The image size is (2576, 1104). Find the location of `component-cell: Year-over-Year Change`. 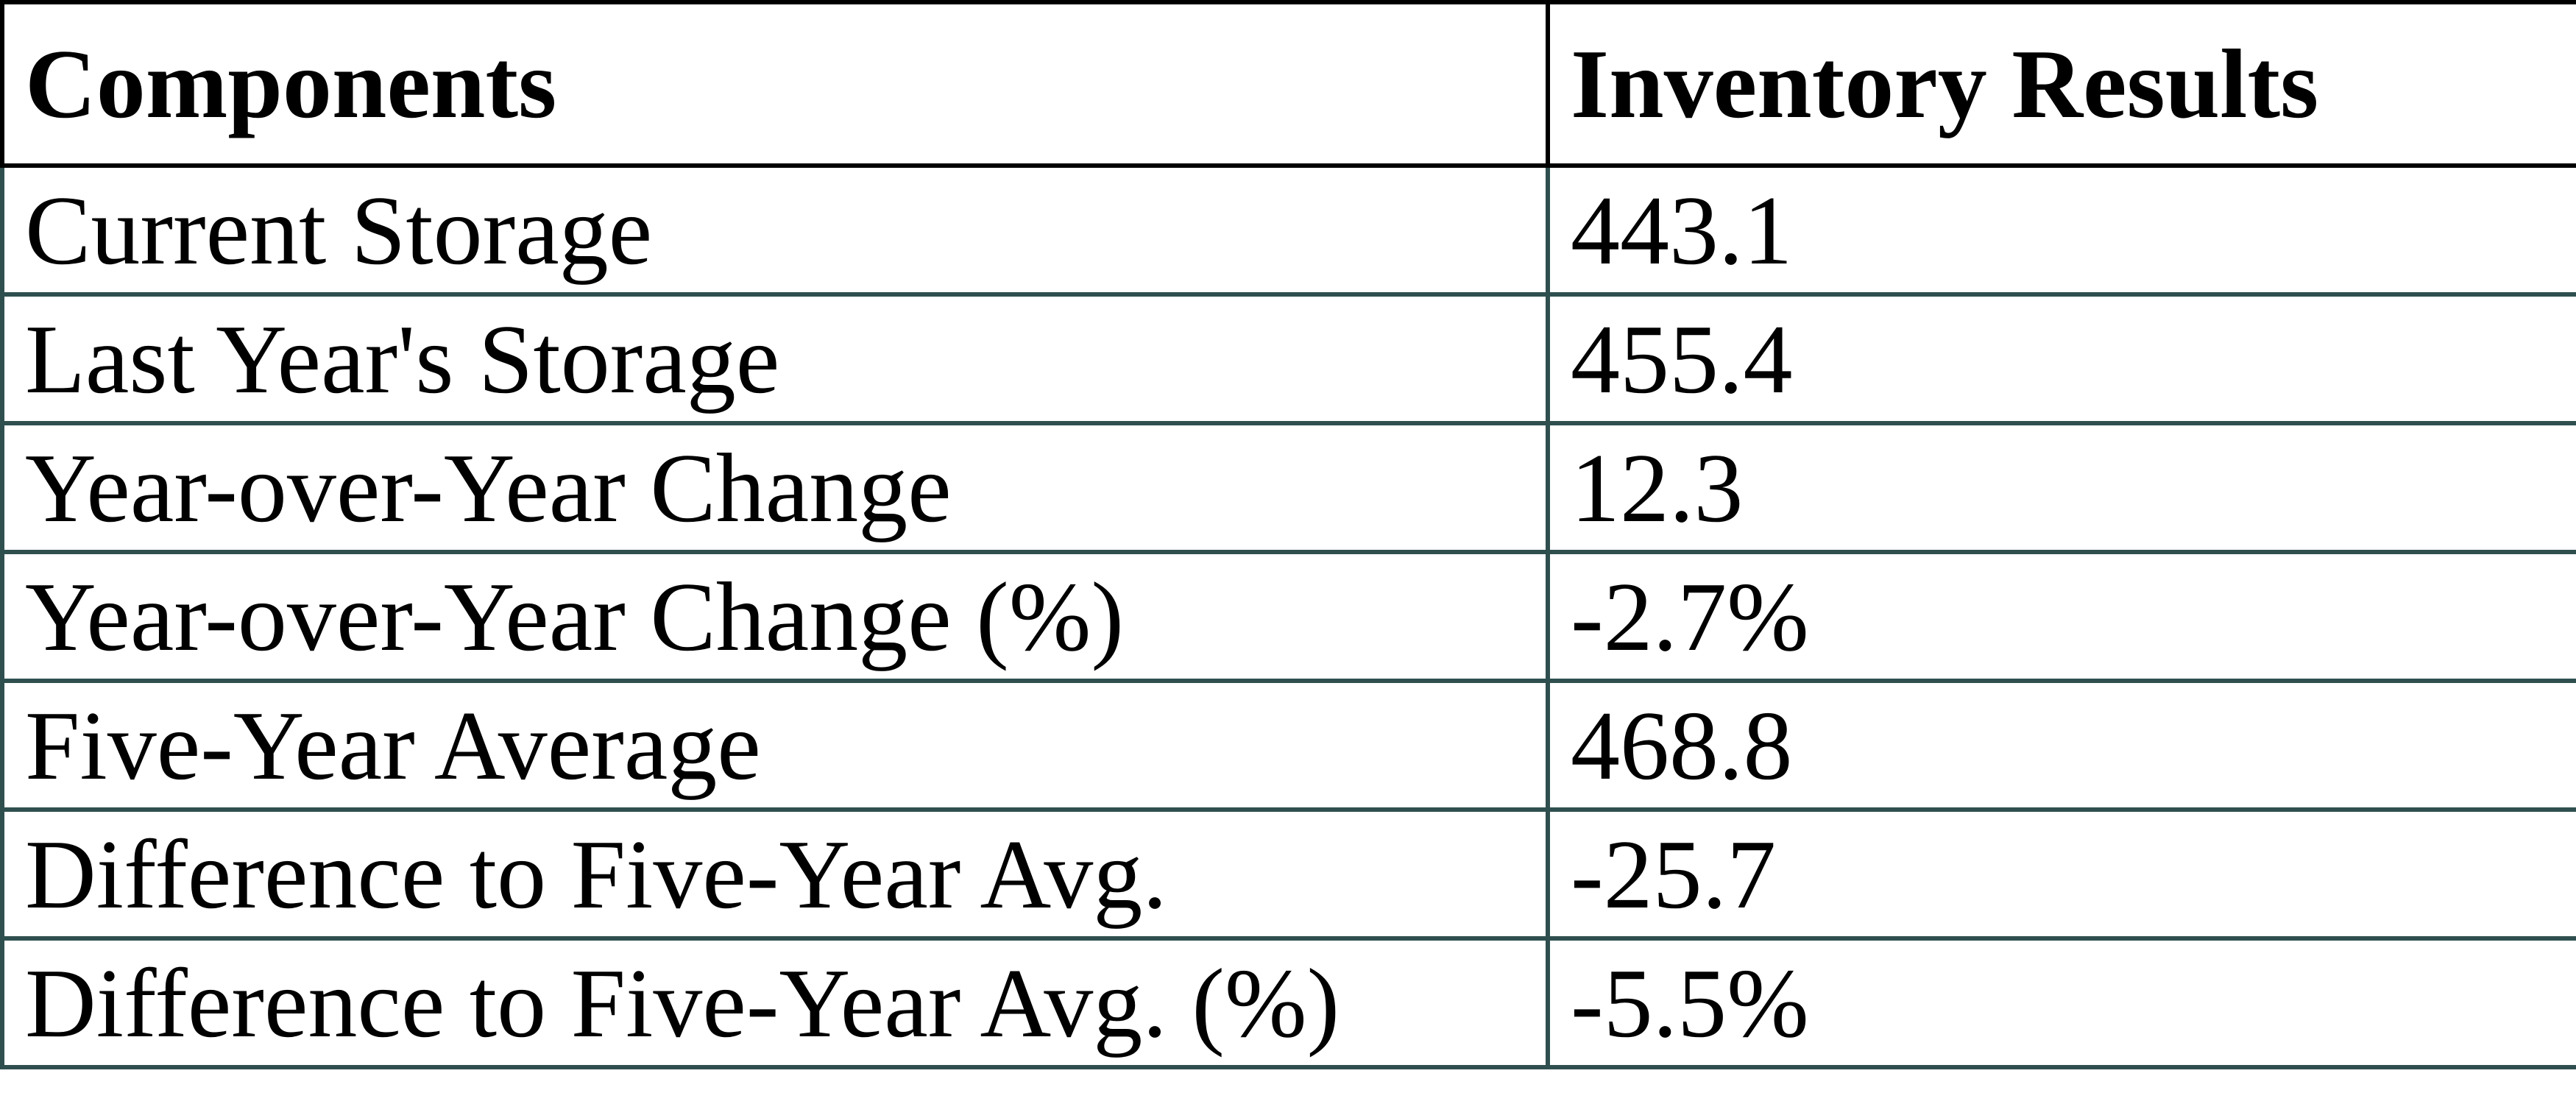

component-cell: Year-over-Year Change is located at coordinates (775, 487).